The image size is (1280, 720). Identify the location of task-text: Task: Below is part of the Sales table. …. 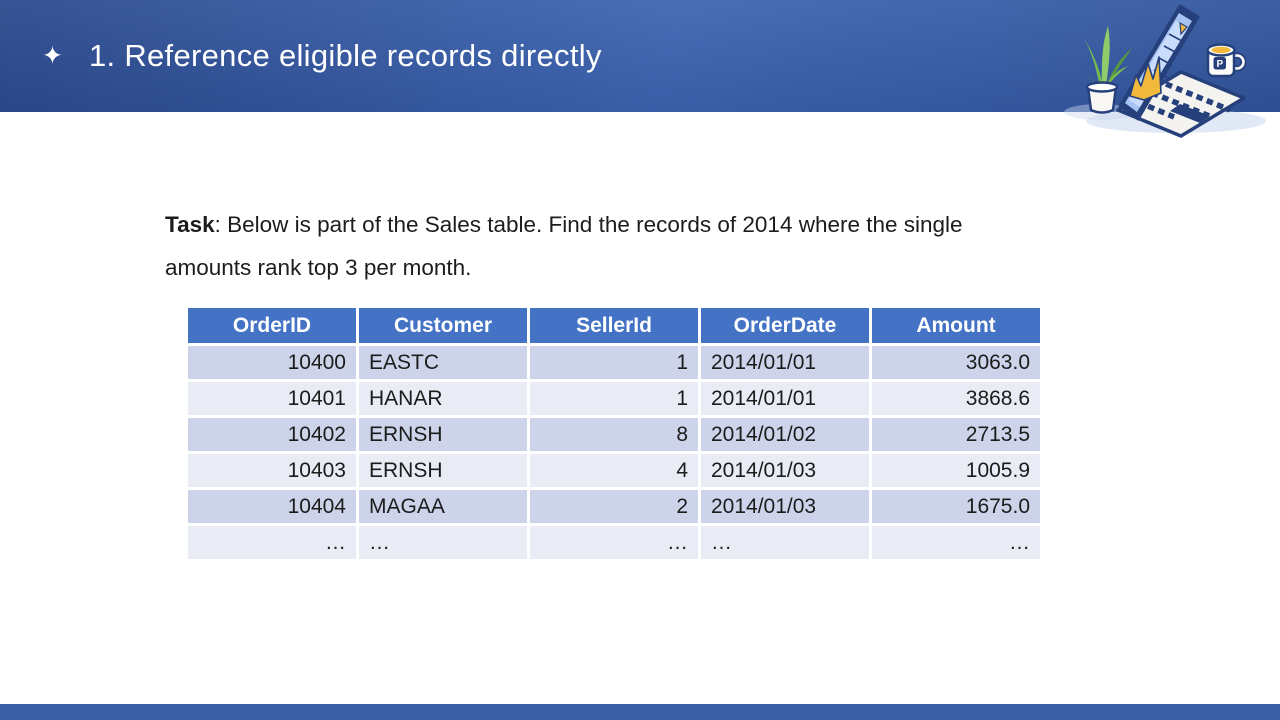
(597, 246).